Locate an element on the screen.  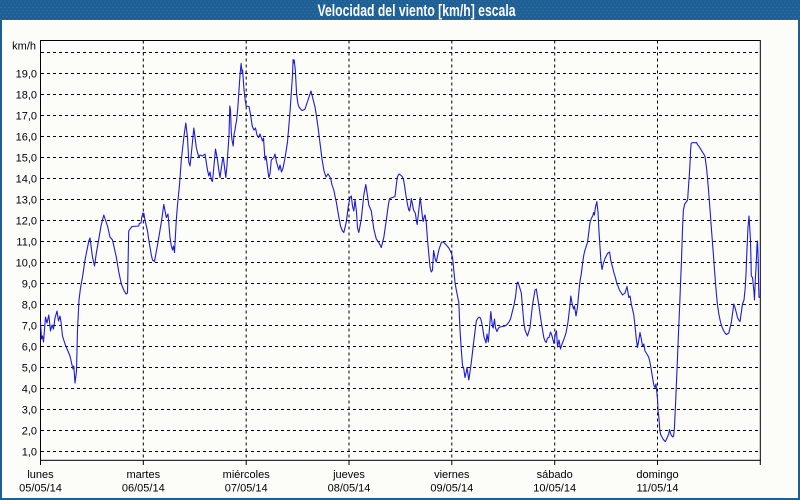
svg-text: 10,0 is located at coordinates (26, 263).